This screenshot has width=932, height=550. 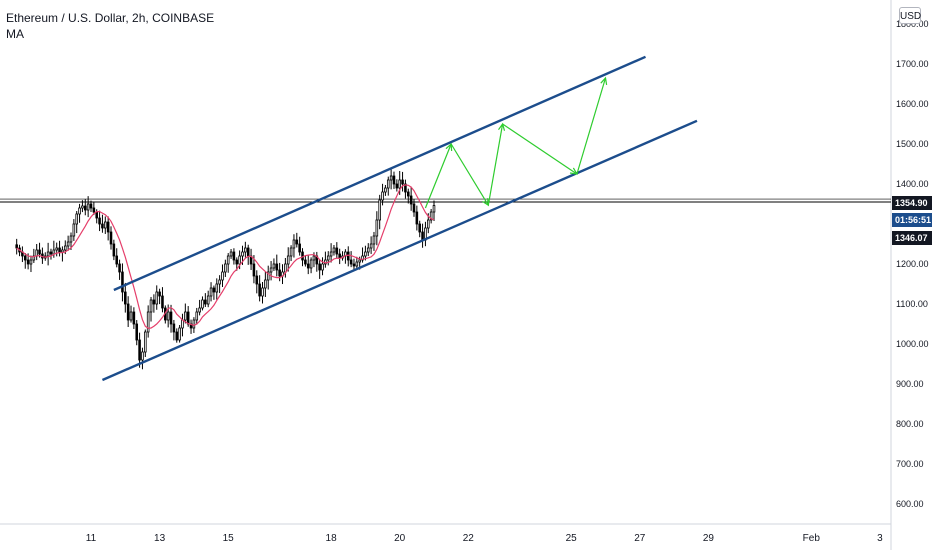 What do you see at coordinates (911, 203) in the screenshot?
I see `resistance-price-label: 1354.90` at bounding box center [911, 203].